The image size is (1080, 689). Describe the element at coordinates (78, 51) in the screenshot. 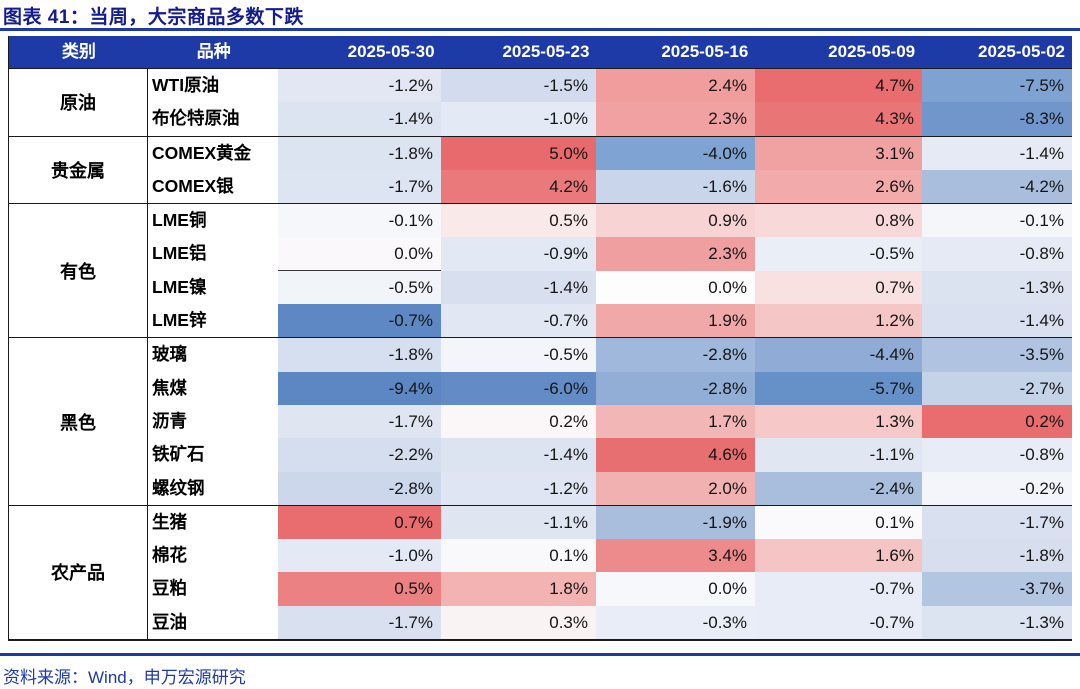

I see `header-category: 类别` at that location.